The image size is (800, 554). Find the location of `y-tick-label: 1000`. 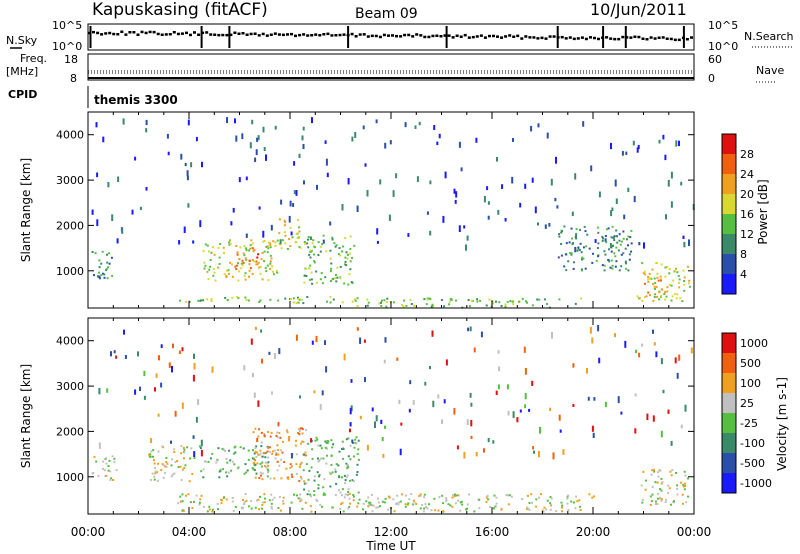

y-tick-label: 1000 is located at coordinates (70, 271).